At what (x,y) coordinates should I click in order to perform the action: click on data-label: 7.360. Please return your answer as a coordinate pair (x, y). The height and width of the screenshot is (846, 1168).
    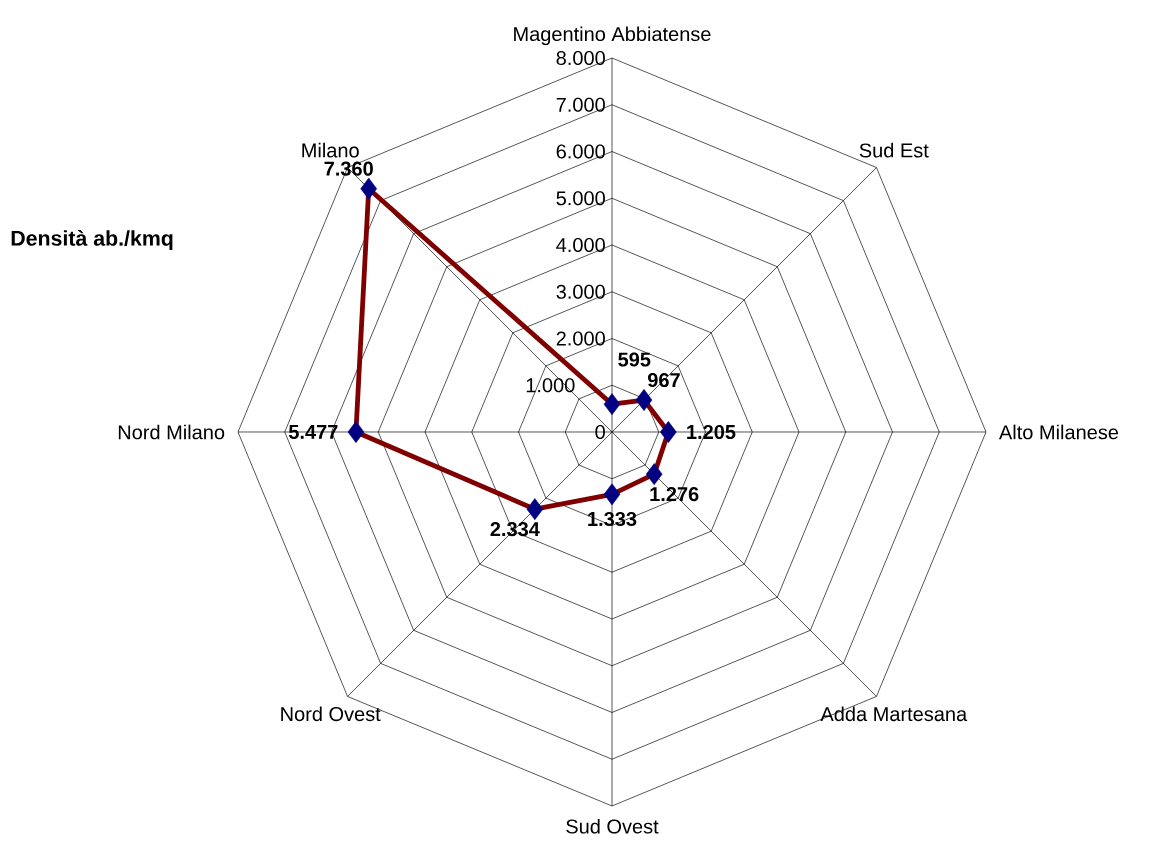
    Looking at the image, I should click on (348, 168).